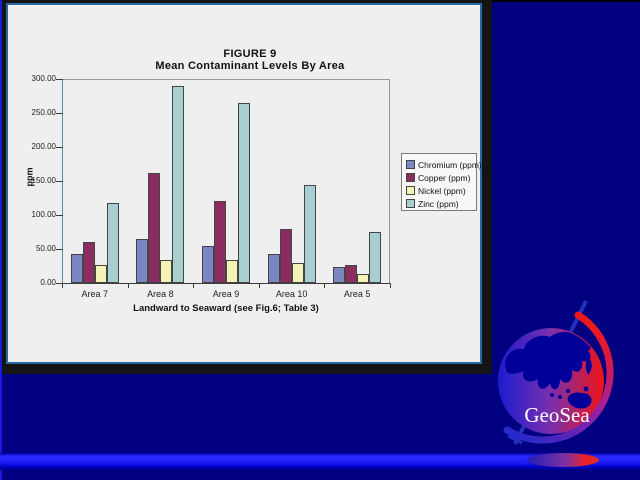  I want to click on legend-label: Nickel (ppm), so click(442, 190).